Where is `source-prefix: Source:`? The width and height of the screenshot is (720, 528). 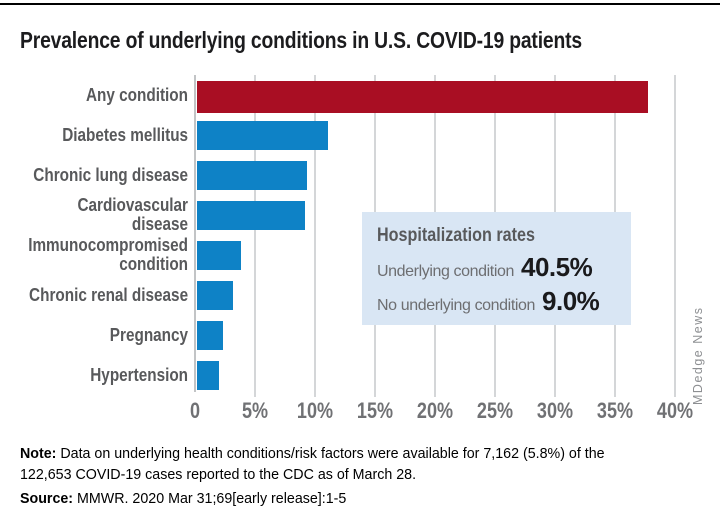
source-prefix: Source: is located at coordinates (47, 498).